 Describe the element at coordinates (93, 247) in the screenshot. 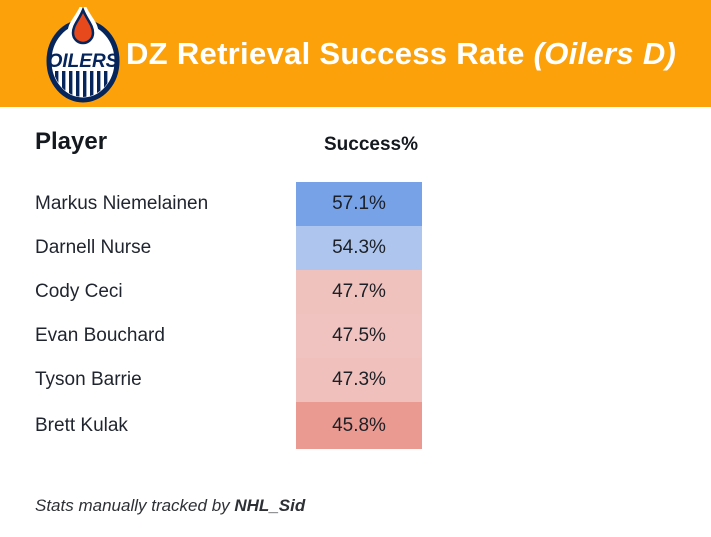

I see `player-name: Darnell Nurse` at that location.